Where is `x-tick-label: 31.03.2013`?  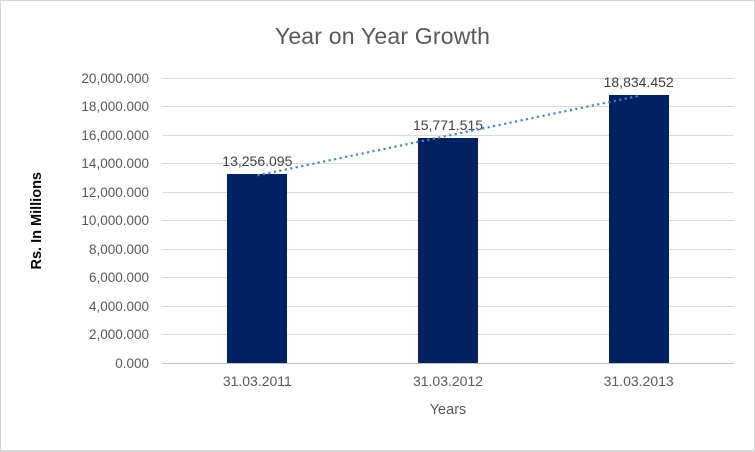 x-tick-label: 31.03.2013 is located at coordinates (638, 381).